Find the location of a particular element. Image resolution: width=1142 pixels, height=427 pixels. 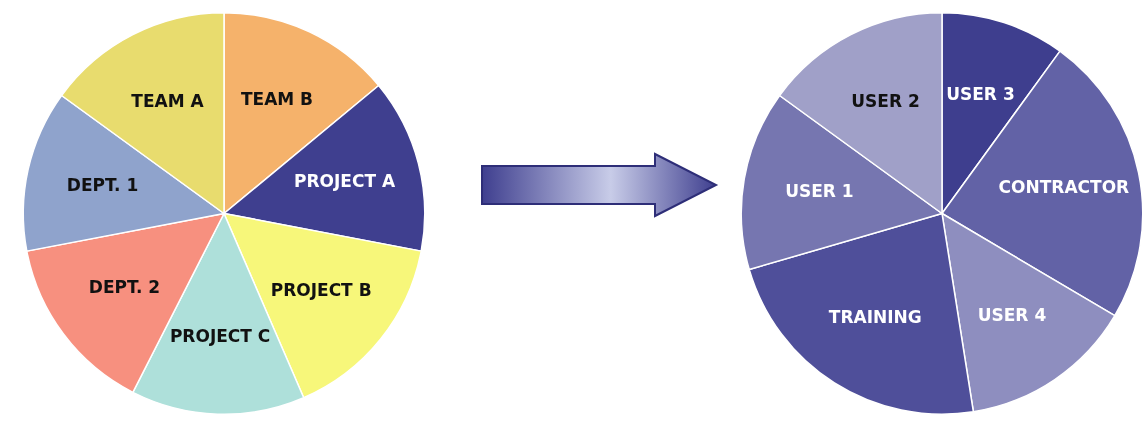

slice-label: CONTRACTOR is located at coordinates (1064, 186).